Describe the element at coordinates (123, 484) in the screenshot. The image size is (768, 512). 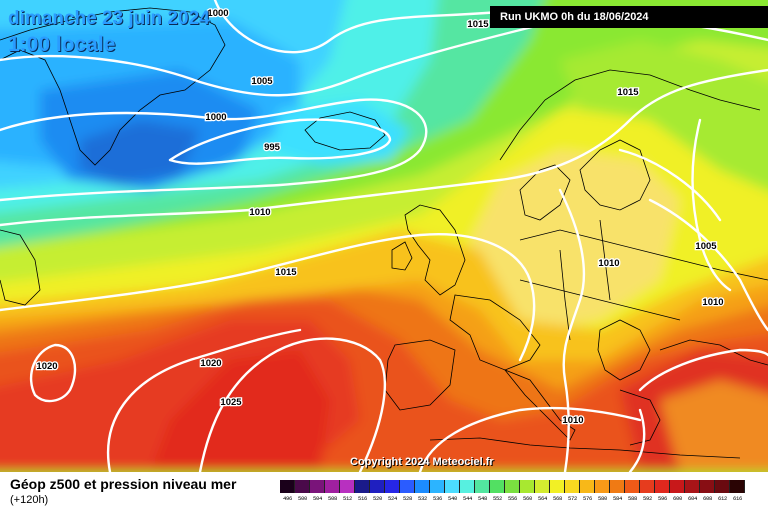
I see `map-title: Géop z500 et pression niveau mer` at that location.